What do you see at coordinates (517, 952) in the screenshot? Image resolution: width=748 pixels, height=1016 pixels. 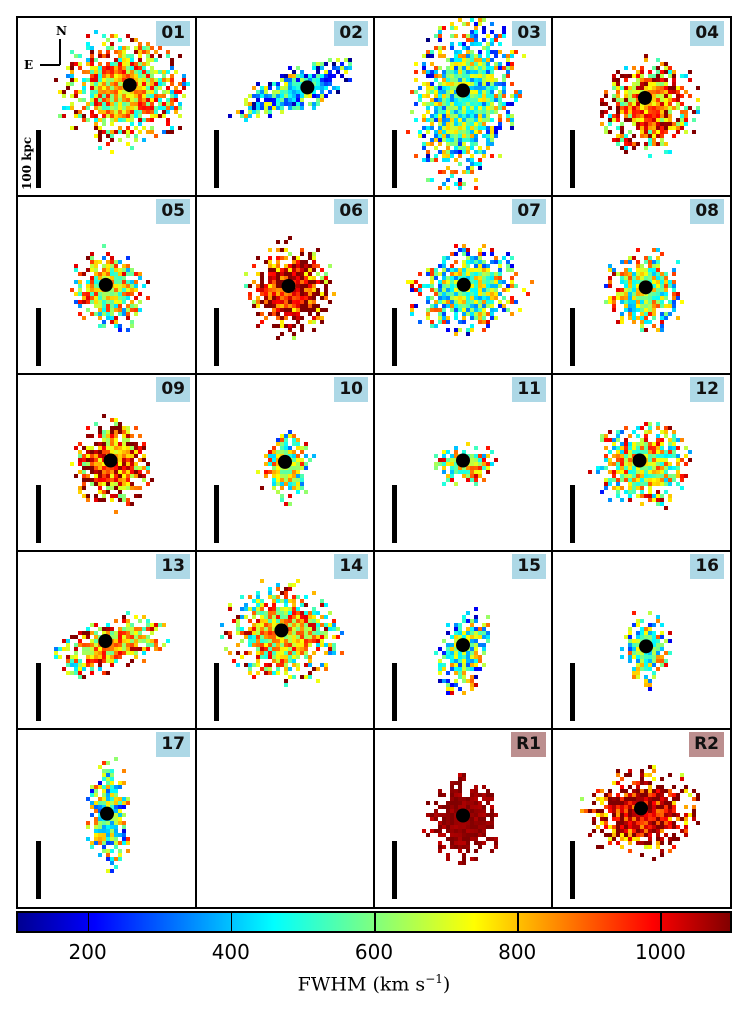 I see `colorbar-tick-label: 800` at bounding box center [517, 952].